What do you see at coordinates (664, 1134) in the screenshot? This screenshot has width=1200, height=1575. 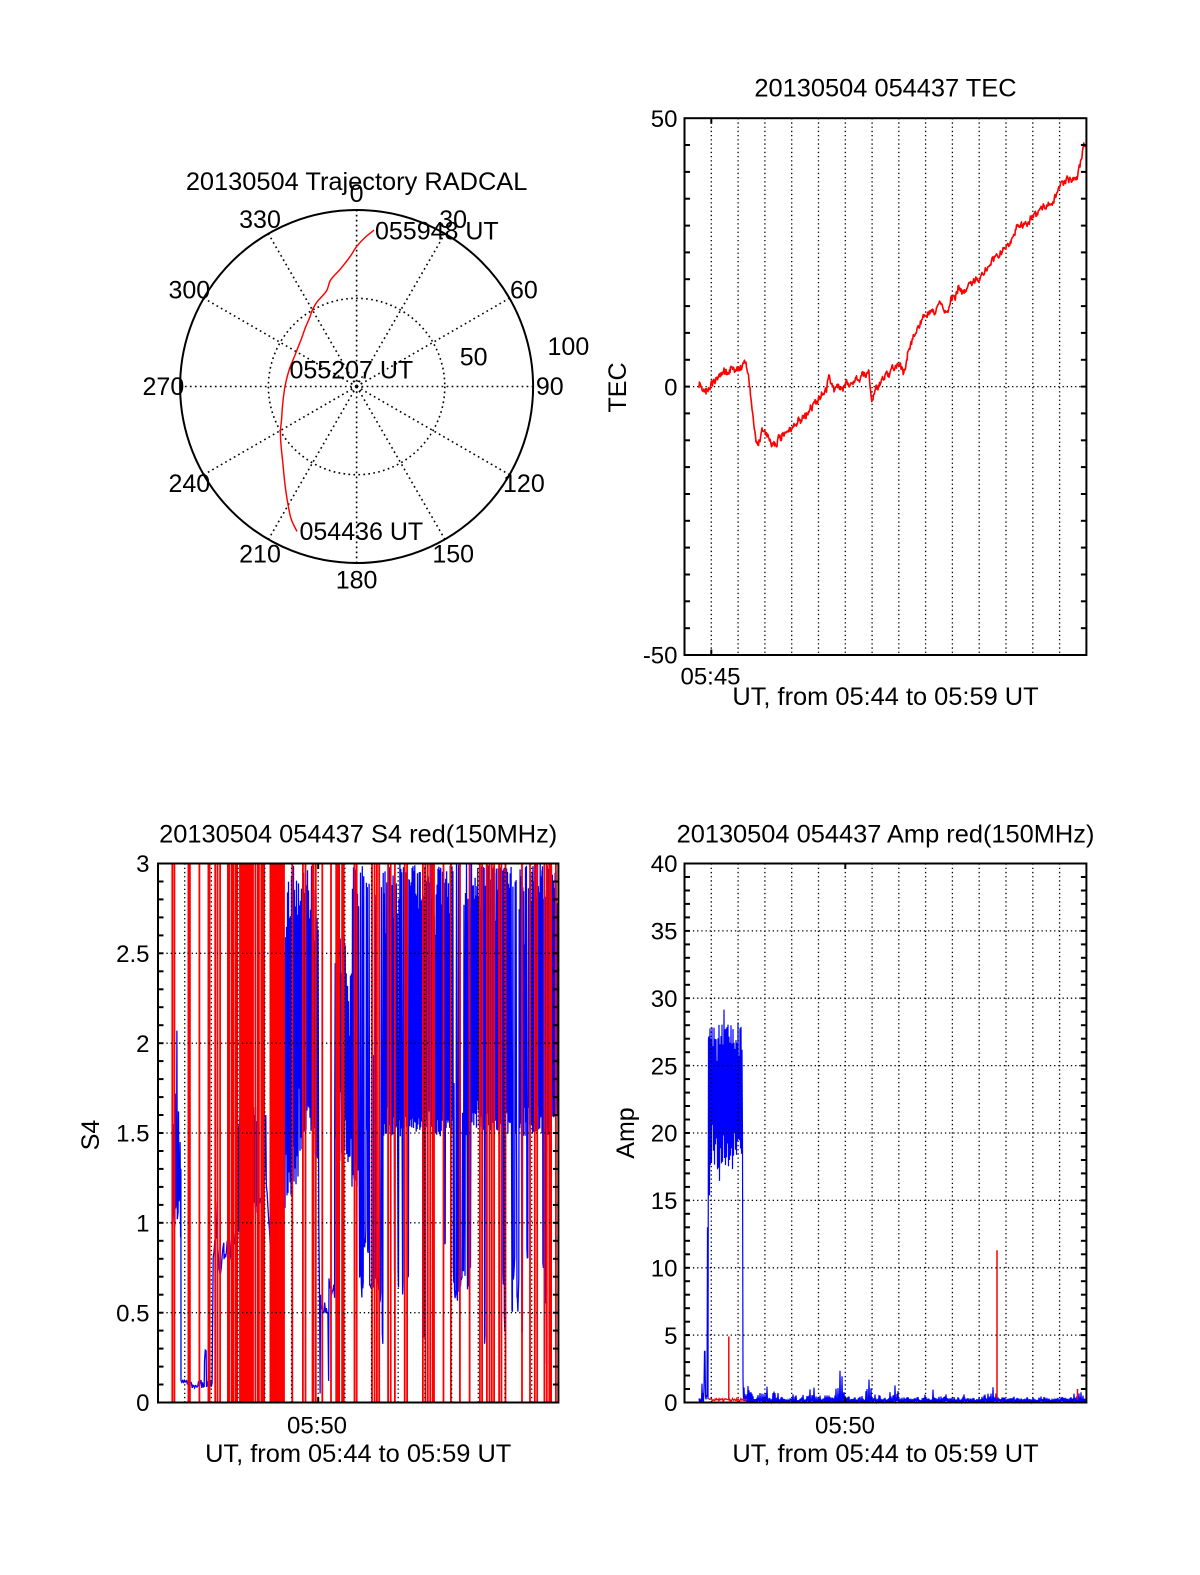 I see `svg-text: 20` at bounding box center [664, 1134].